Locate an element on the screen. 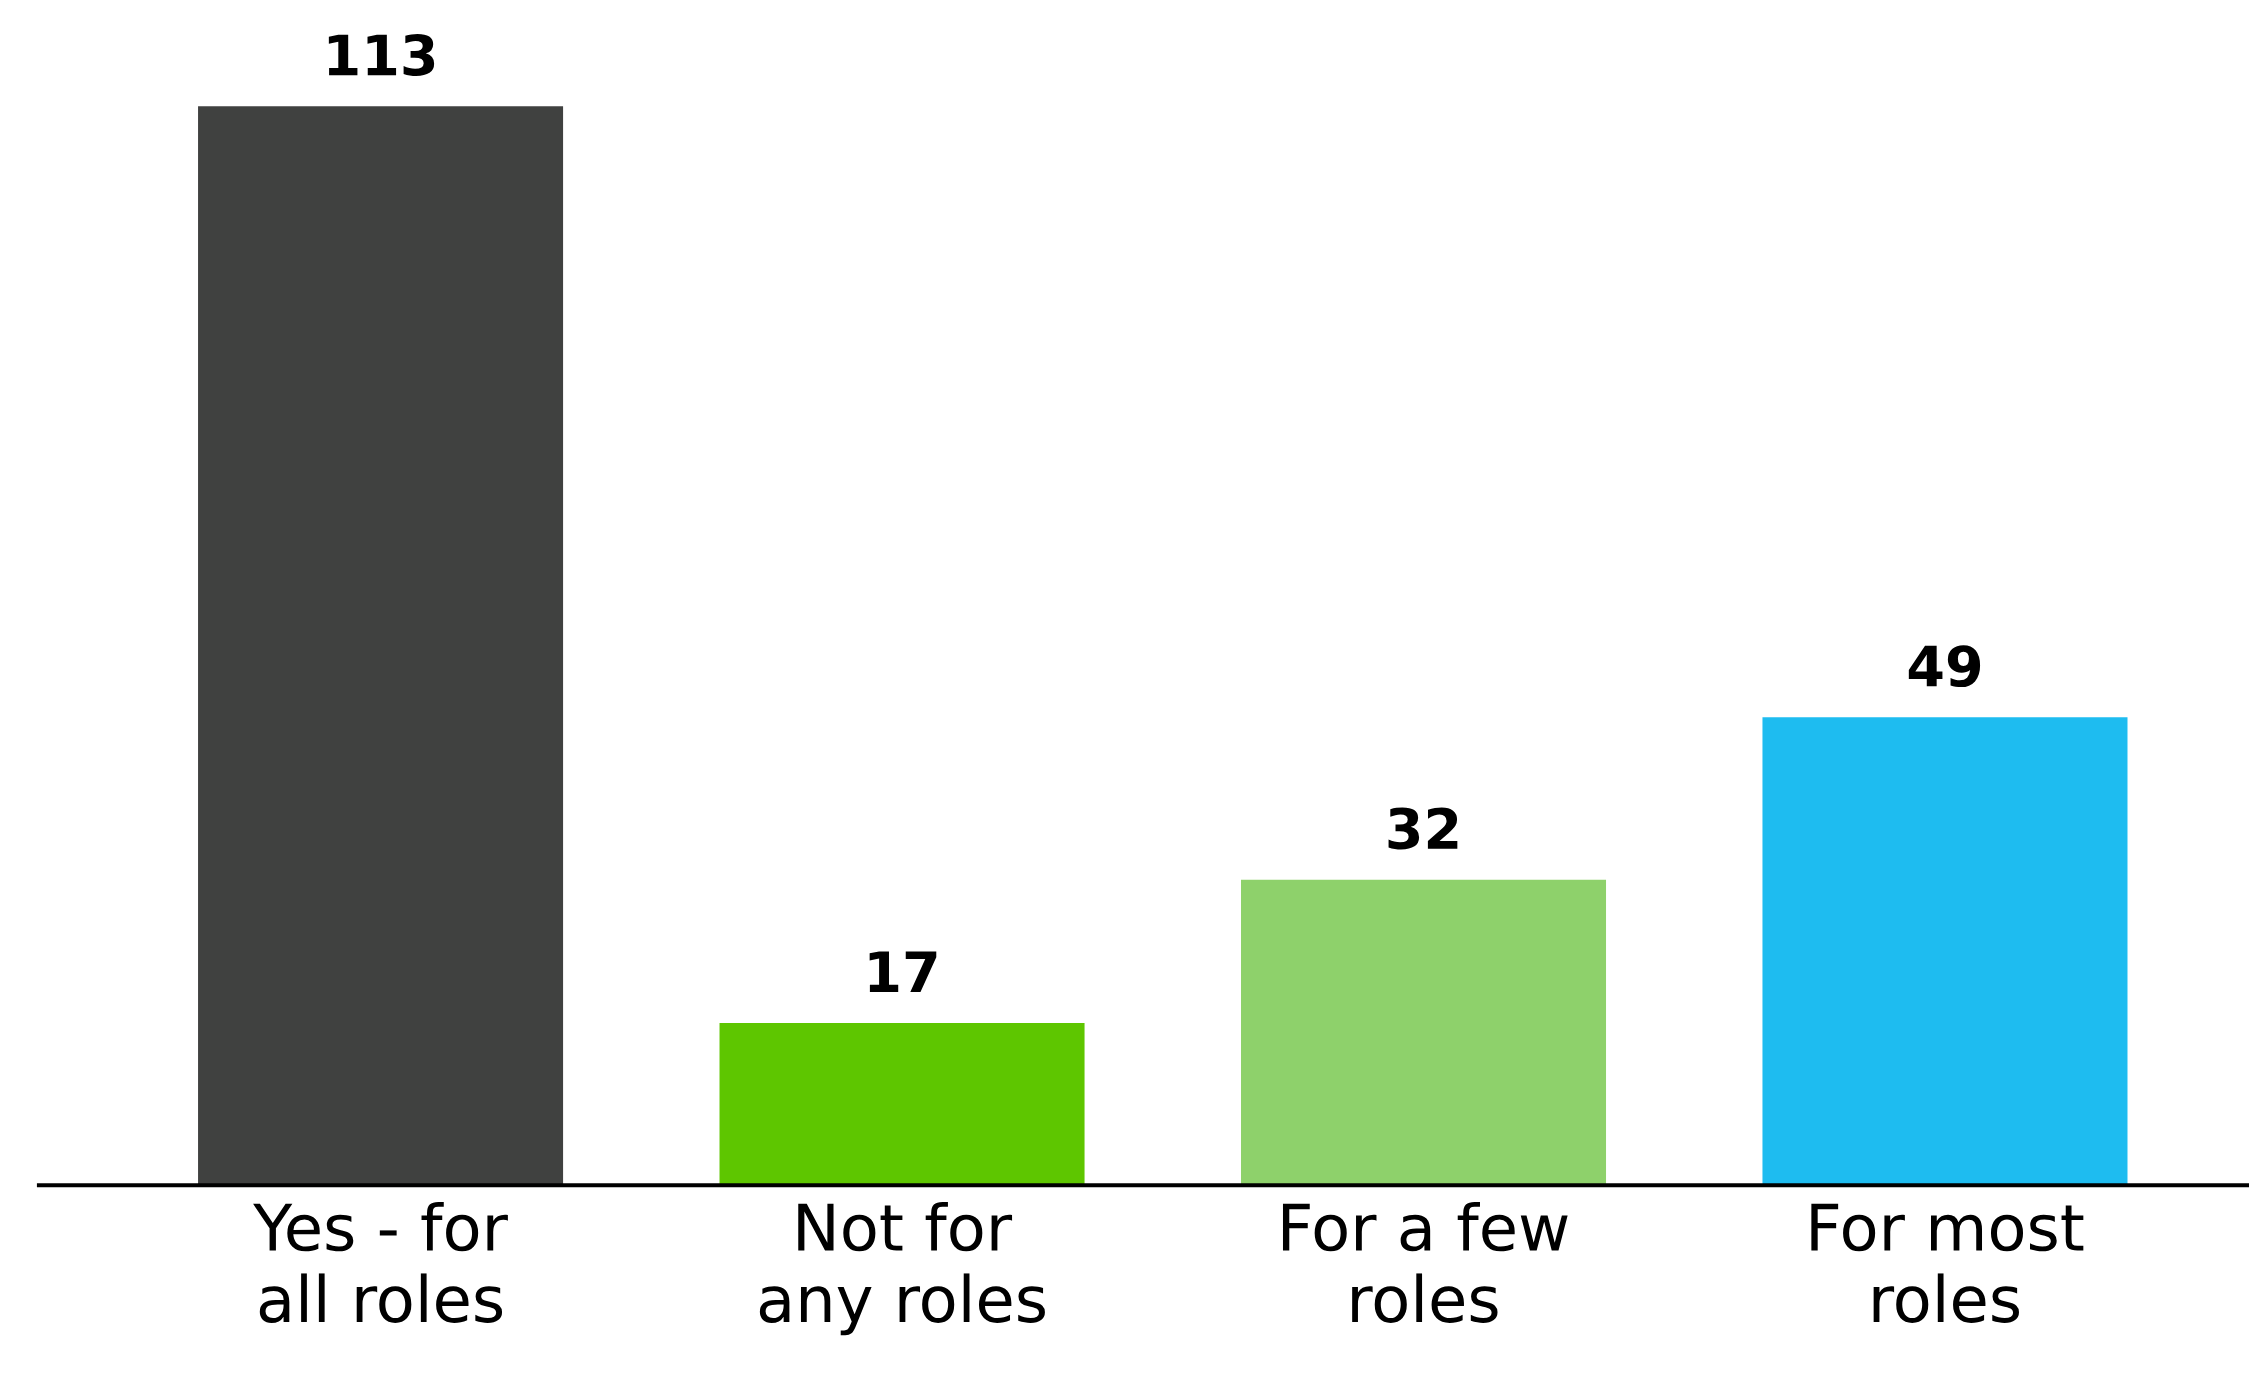 The height and width of the screenshot is (1383, 2249). data-label: 113 is located at coordinates (381, 54).